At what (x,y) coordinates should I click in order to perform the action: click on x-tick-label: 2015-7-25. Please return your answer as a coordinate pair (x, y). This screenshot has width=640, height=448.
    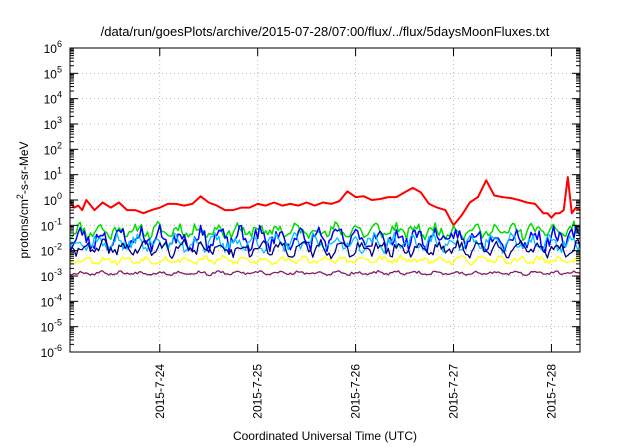
    Looking at the image, I should click on (258, 391).